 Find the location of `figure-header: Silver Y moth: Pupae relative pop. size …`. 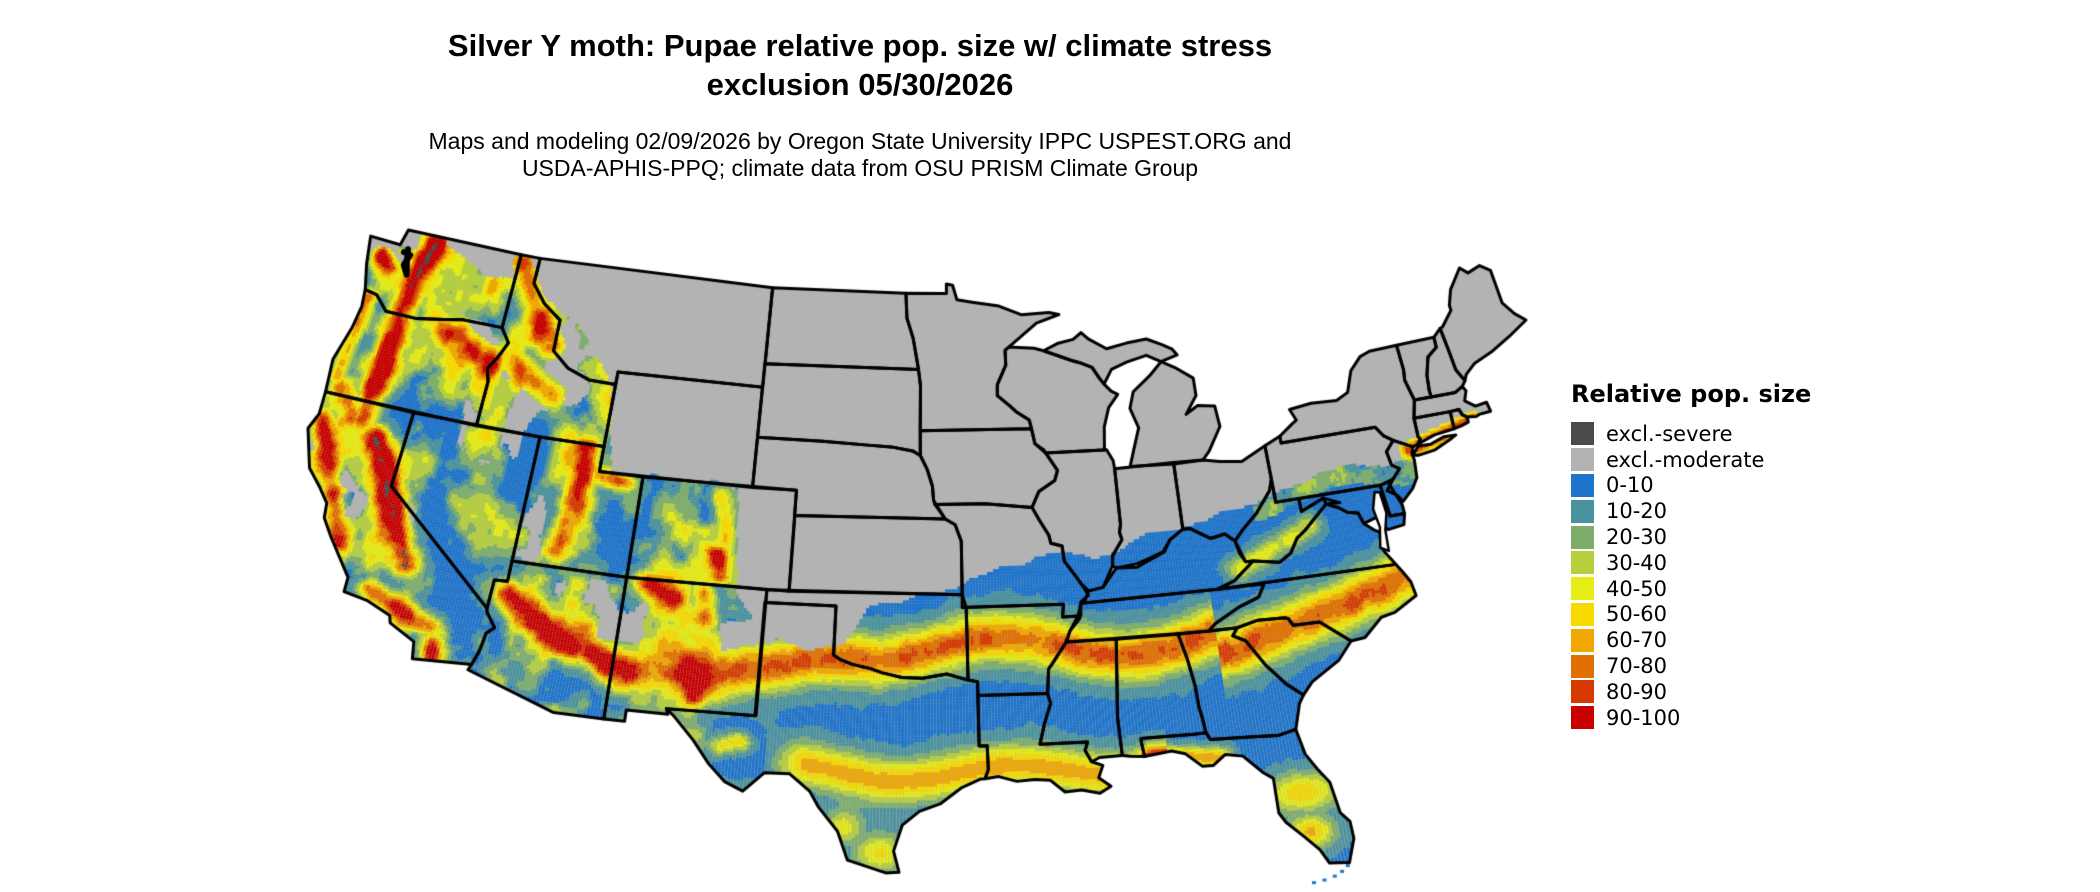

figure-header: Silver Y moth: Pupae relative pop. size … is located at coordinates (860, 104).